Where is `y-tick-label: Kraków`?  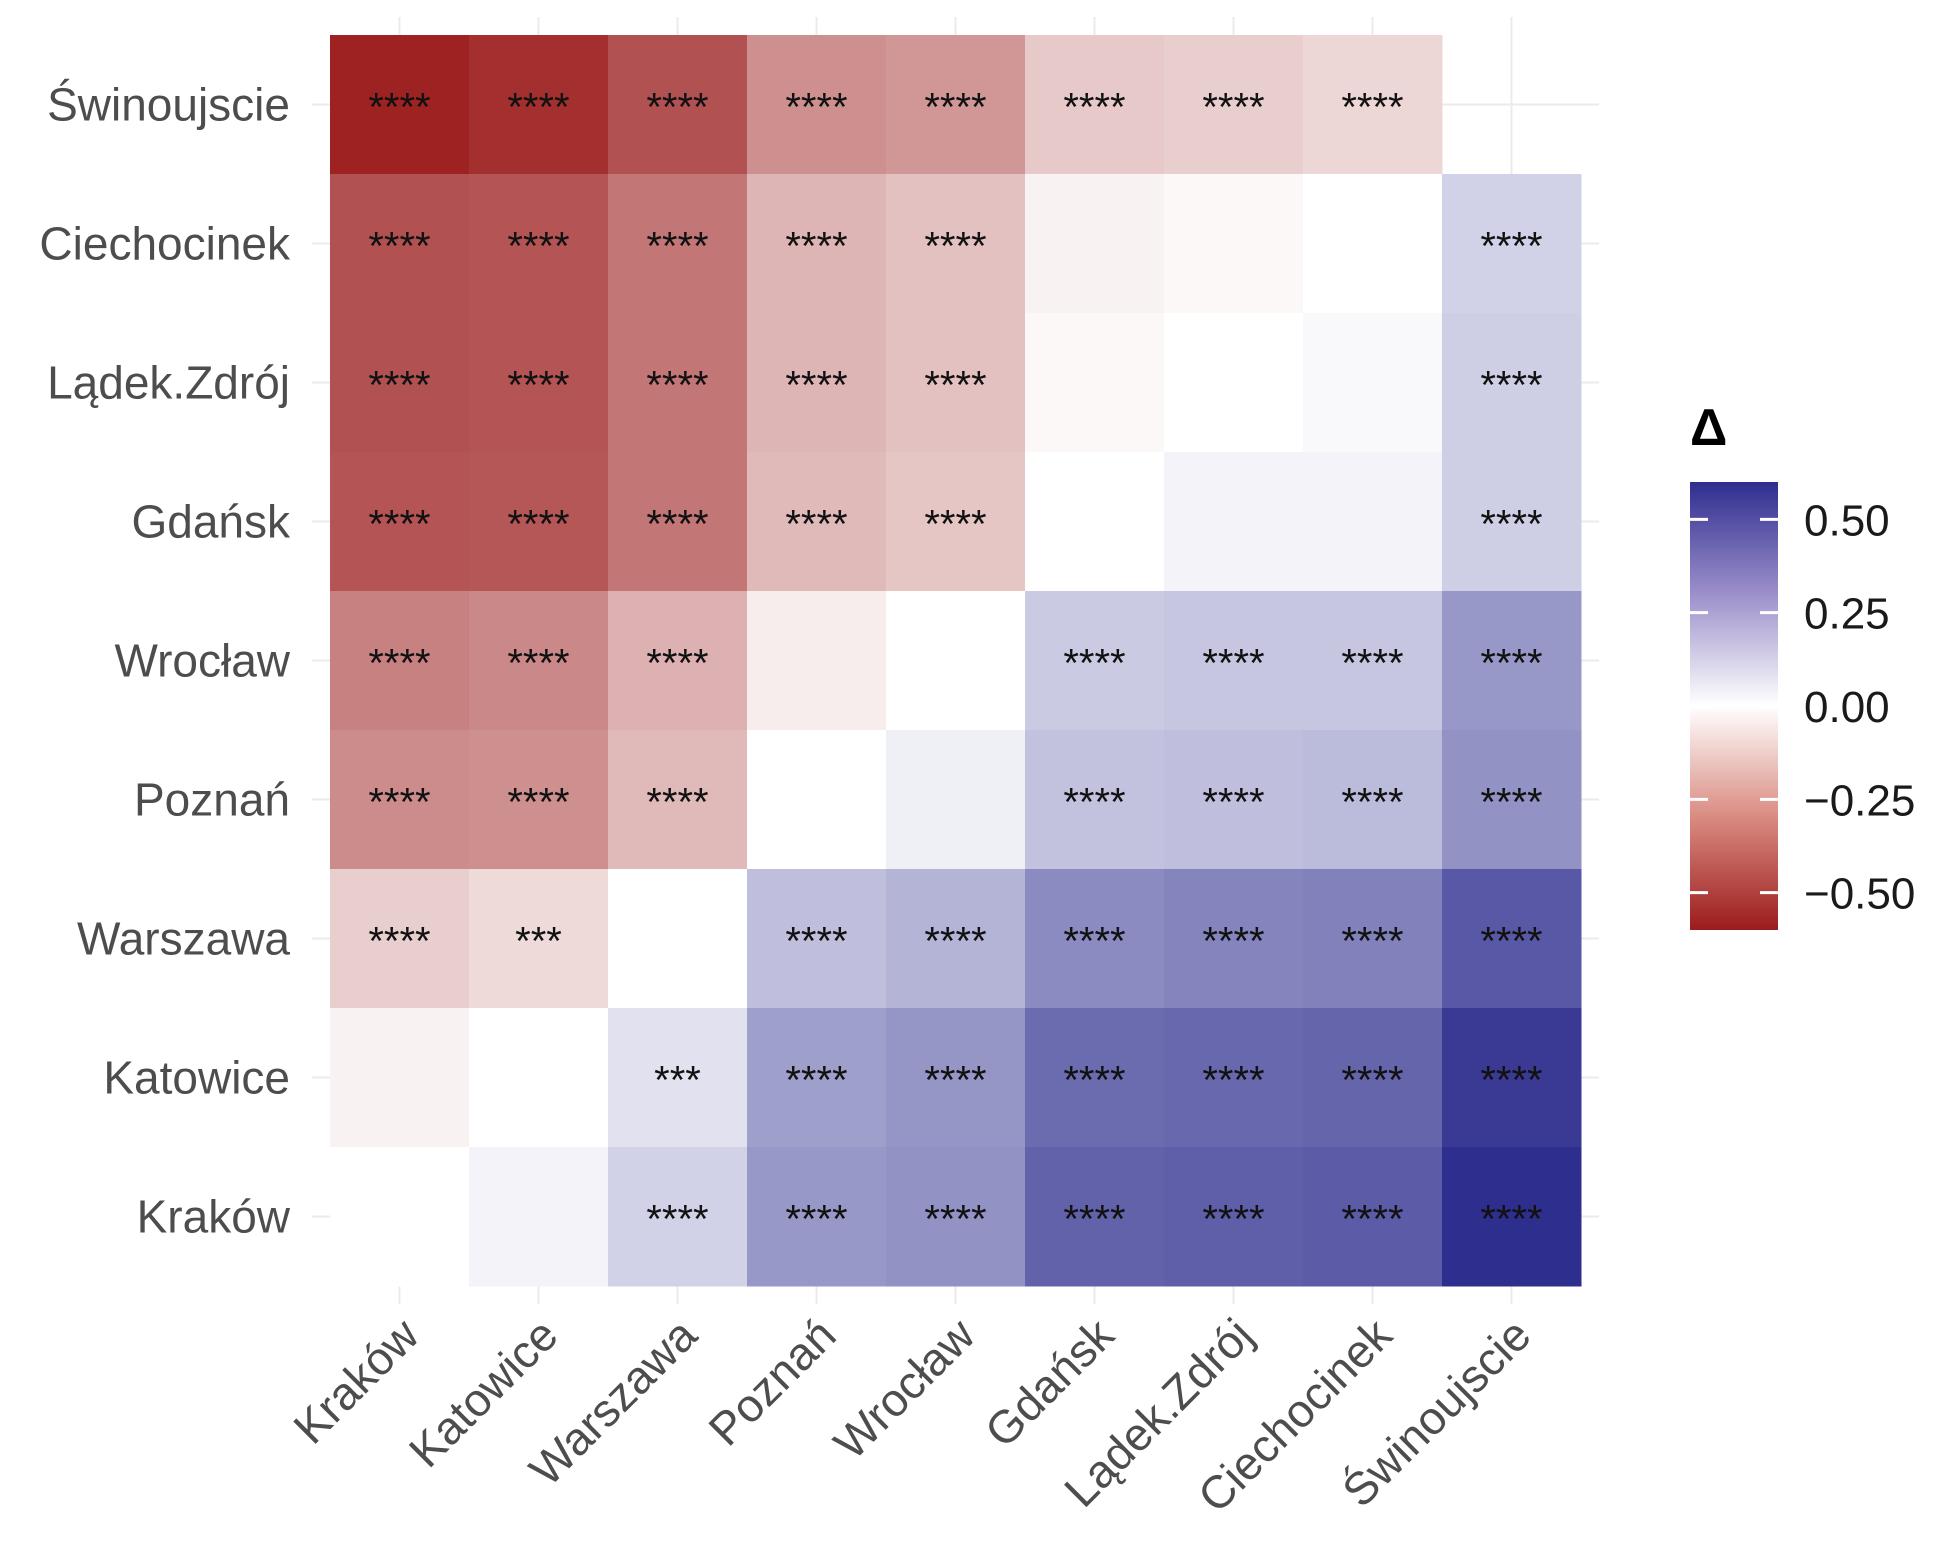 y-tick-label: Kraków is located at coordinates (214, 1217).